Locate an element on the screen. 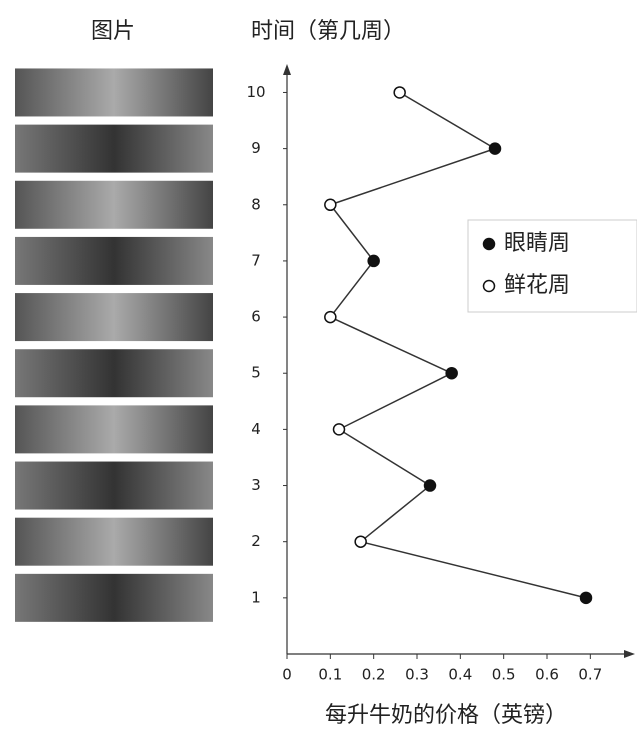  x-tick-label: 0.4 is located at coordinates (460, 675).